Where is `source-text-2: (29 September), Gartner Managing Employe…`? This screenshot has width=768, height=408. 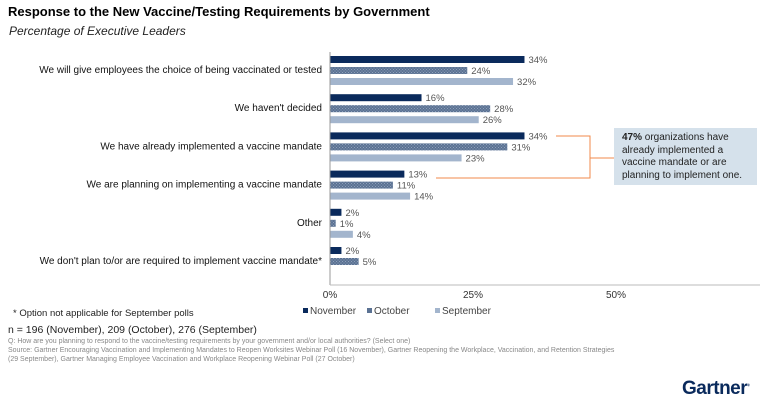 source-text-2: (29 September), Gartner Managing Employe… is located at coordinates (181, 359).